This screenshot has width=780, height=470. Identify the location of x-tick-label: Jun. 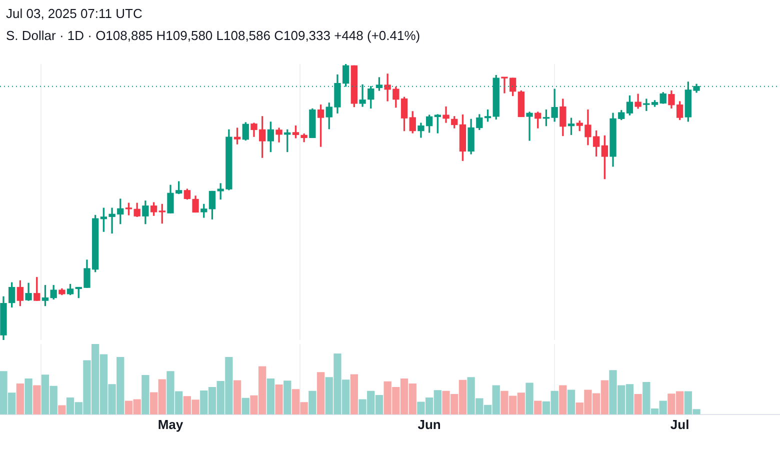
(429, 424).